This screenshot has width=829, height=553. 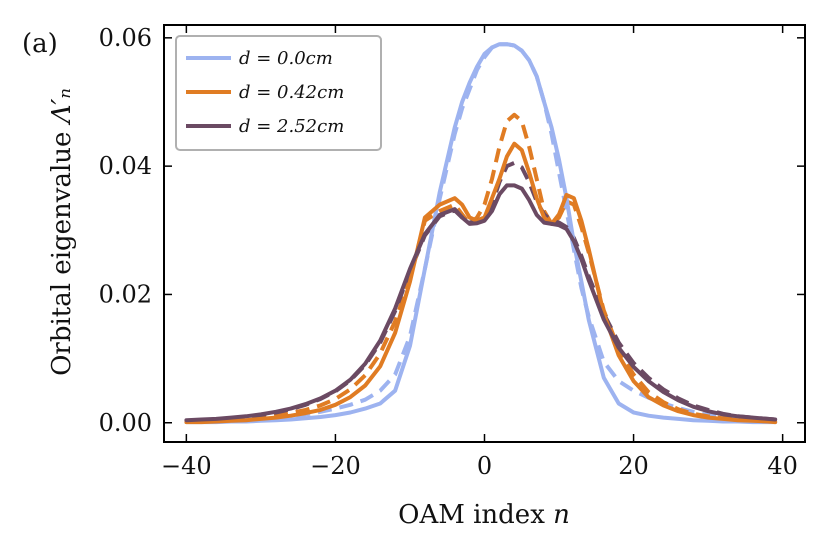 I want to click on legend: d = 0.0cm d = 0.42cm d = 2.52cm, so click(x=278, y=93).